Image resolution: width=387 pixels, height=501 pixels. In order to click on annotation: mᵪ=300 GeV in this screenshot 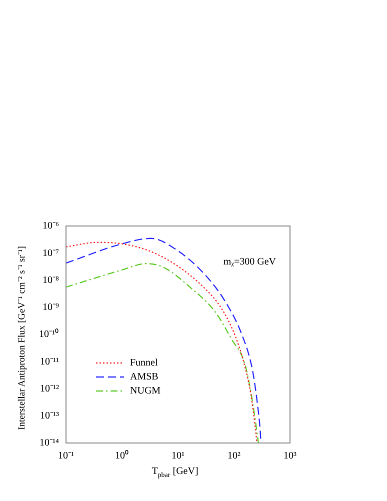, I will do `click(250, 262)`.